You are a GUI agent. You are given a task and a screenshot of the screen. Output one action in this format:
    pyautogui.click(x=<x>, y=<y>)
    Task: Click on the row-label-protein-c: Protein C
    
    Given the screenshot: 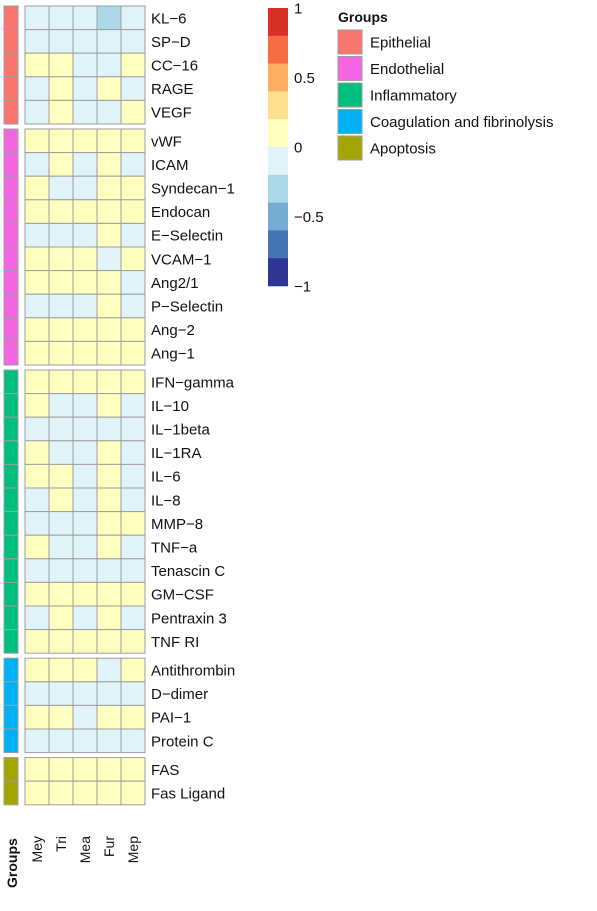 What is the action you would take?
    pyautogui.click(x=182, y=741)
    